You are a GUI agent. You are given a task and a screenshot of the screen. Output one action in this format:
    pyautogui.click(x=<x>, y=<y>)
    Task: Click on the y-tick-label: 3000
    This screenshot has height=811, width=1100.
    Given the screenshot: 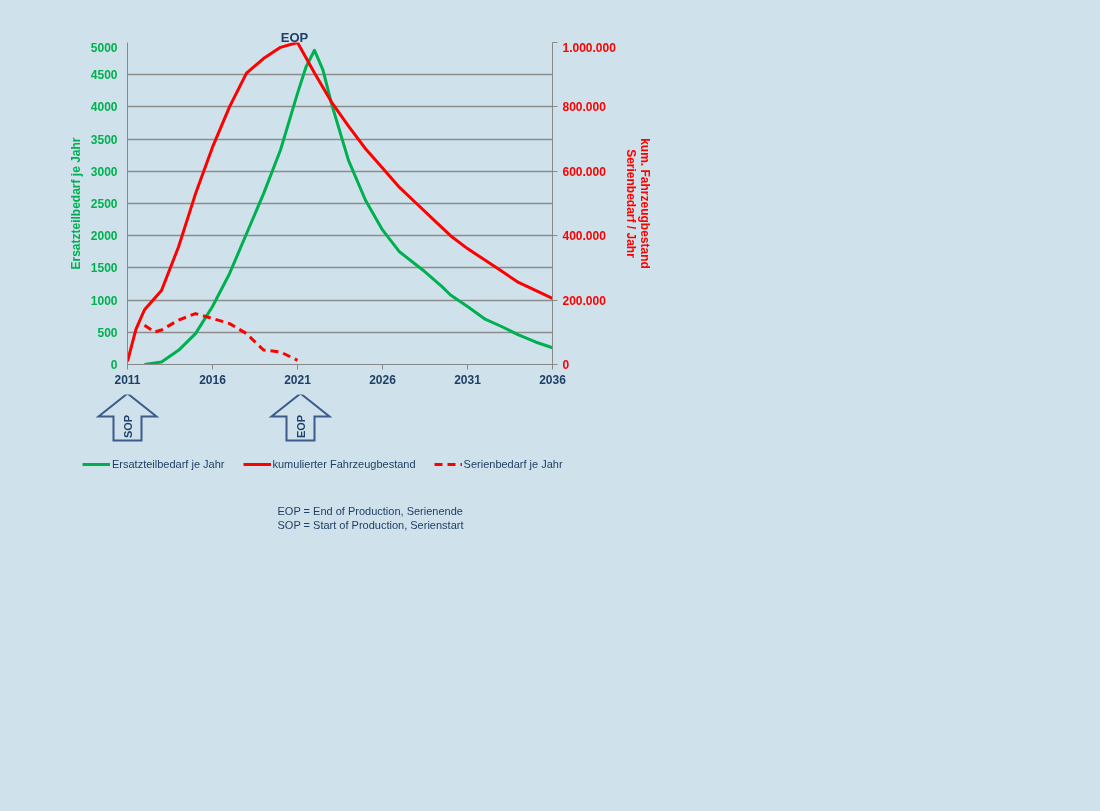 What is the action you would take?
    pyautogui.click(x=104, y=171)
    